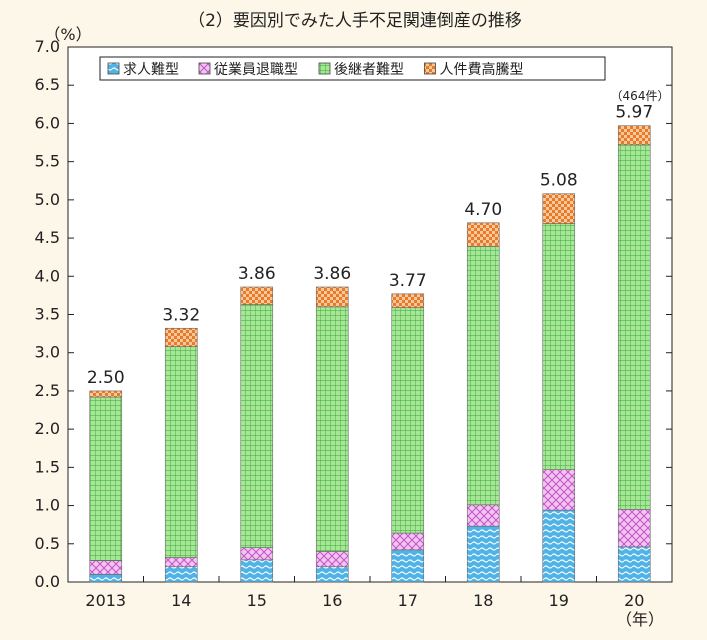 Image resolution: width=707 pixels, height=640 pixels. I want to click on y-tick-label: 1.0, so click(47, 505).